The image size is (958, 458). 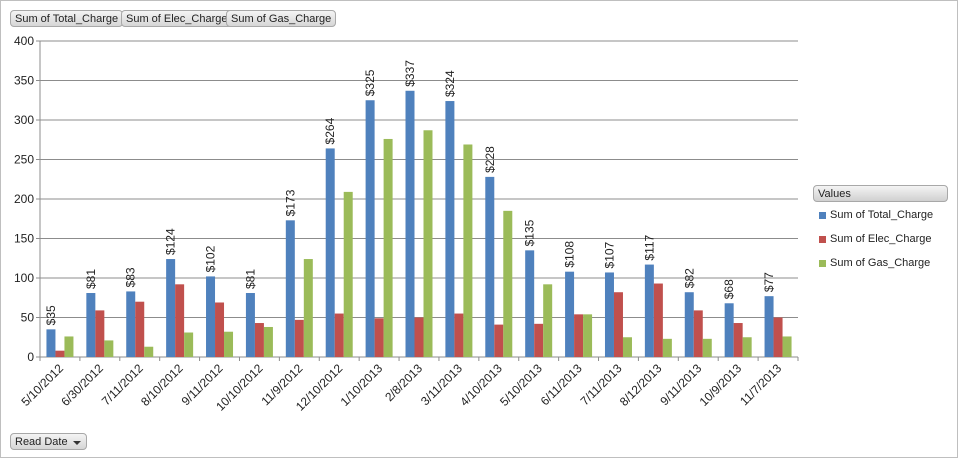 What do you see at coordinates (689, 278) in the screenshot?
I see `data-label: $82` at bounding box center [689, 278].